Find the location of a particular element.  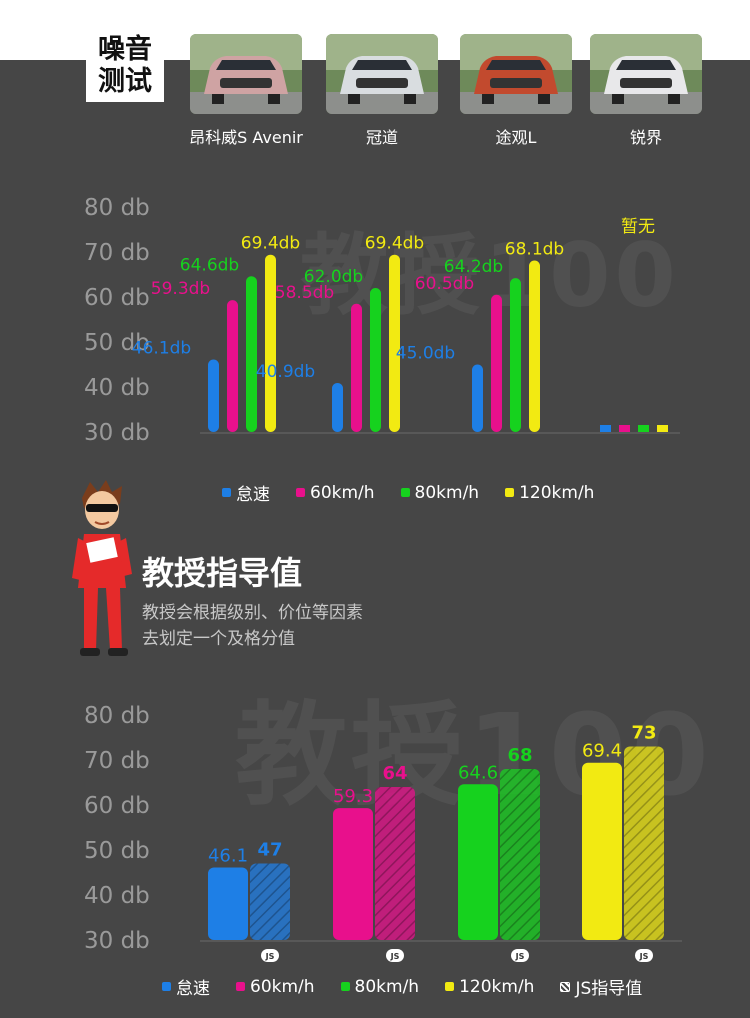

guide-title: 教授指导值 is located at coordinates (222, 573).